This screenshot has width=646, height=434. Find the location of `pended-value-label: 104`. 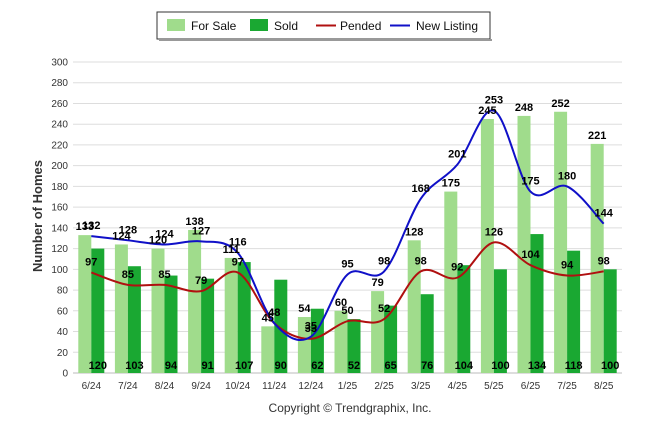

pended-value-label: 104 is located at coordinates (530, 255).